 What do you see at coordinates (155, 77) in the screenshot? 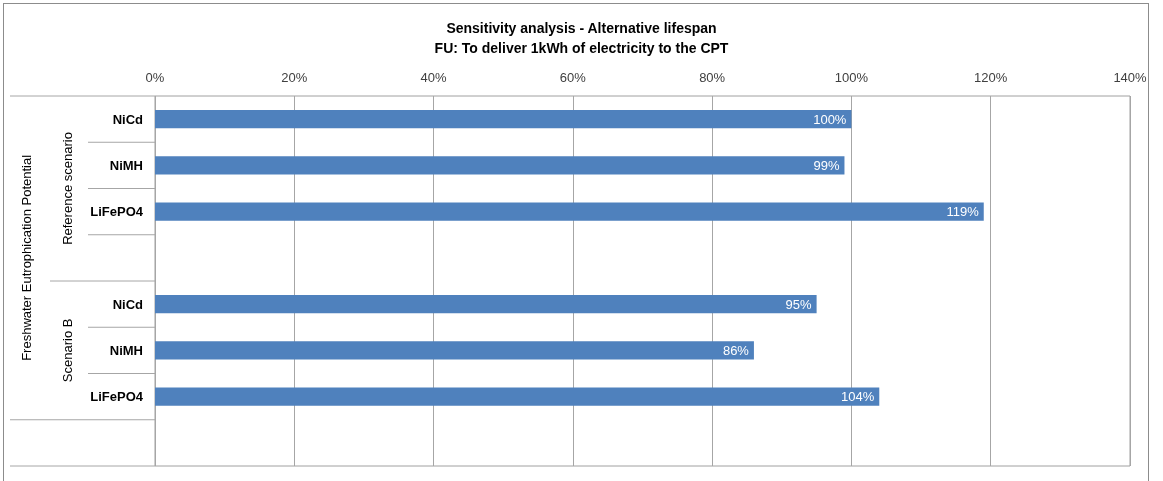
I see `x-tick-label: 0%` at bounding box center [155, 77].